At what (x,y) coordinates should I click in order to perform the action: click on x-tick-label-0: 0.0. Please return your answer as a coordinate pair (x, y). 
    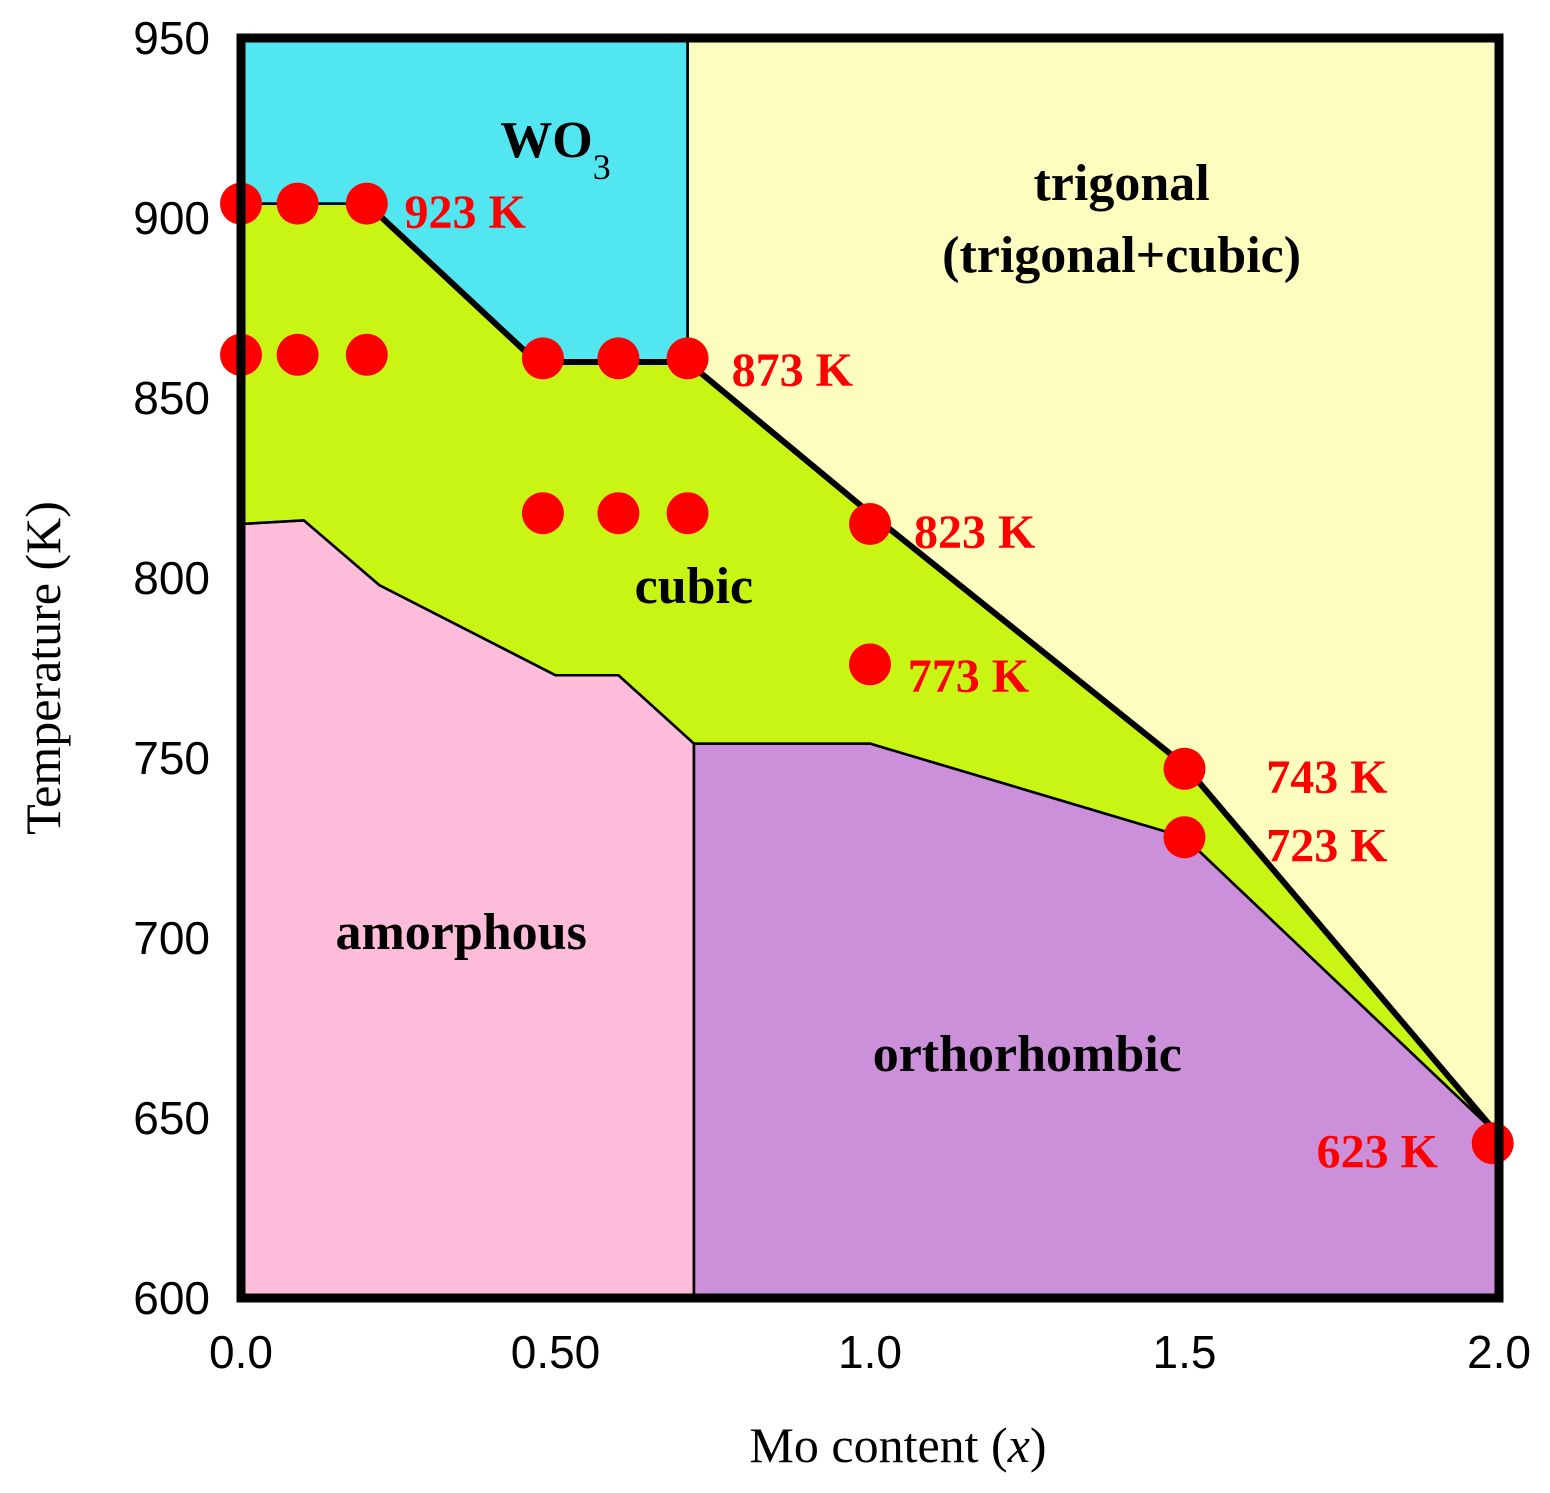
    Looking at the image, I should click on (241, 1352).